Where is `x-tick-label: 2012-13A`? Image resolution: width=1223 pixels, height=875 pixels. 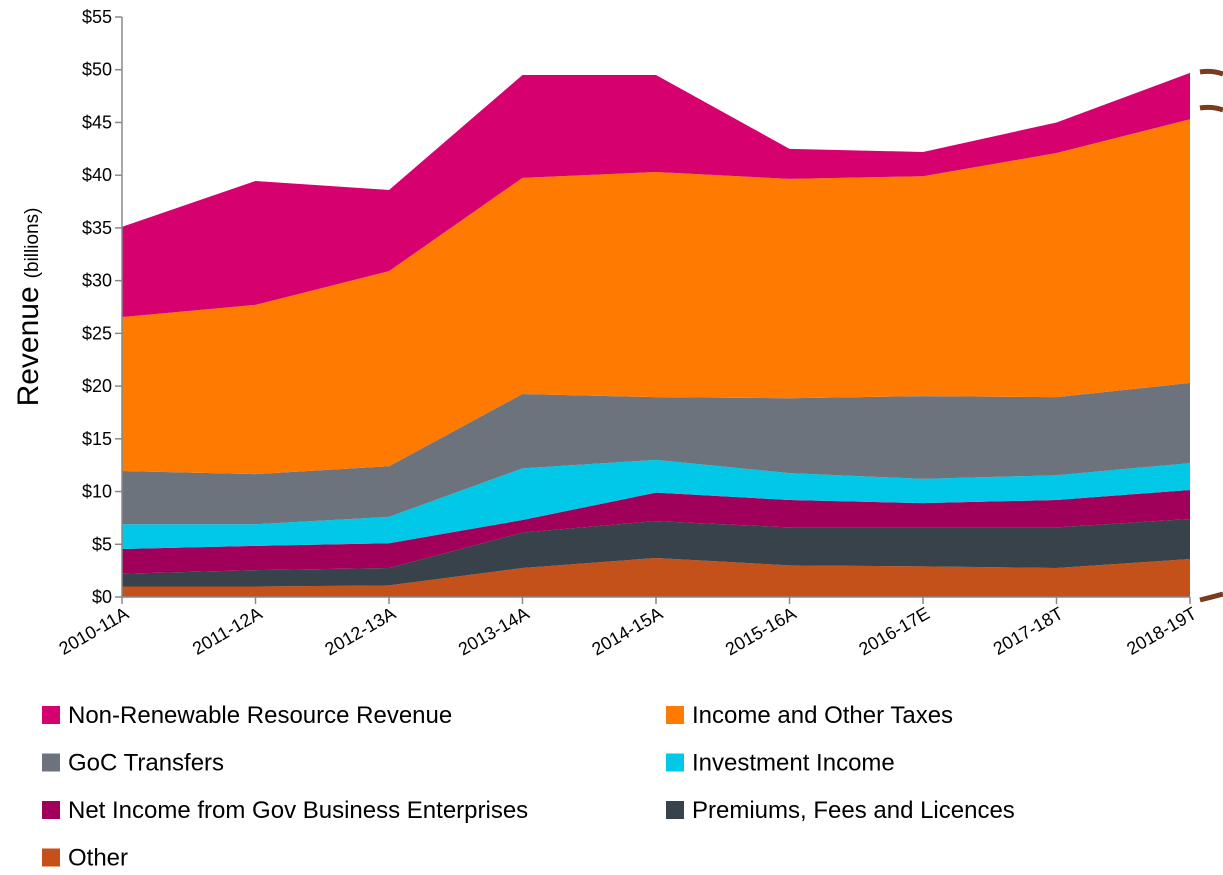
x-tick-label: 2012-13A is located at coordinates (360, 631).